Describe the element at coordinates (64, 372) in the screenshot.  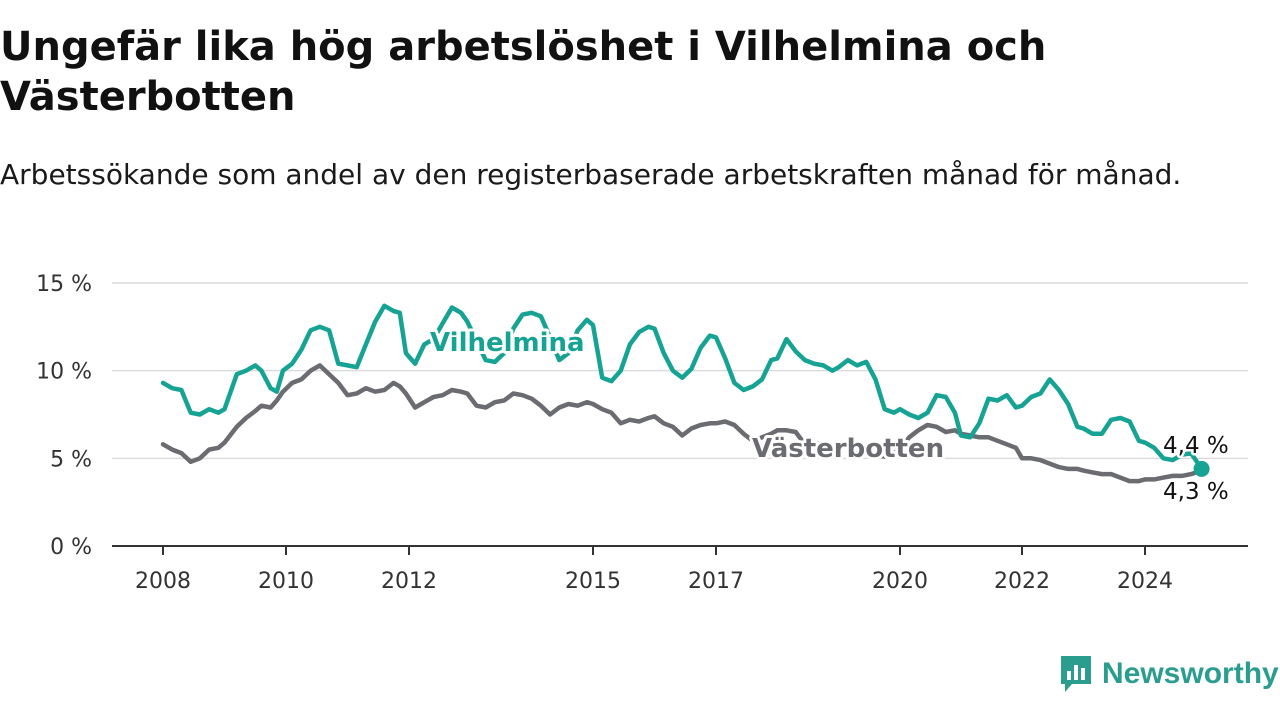
I see `y-tick-label: 10 %` at that location.